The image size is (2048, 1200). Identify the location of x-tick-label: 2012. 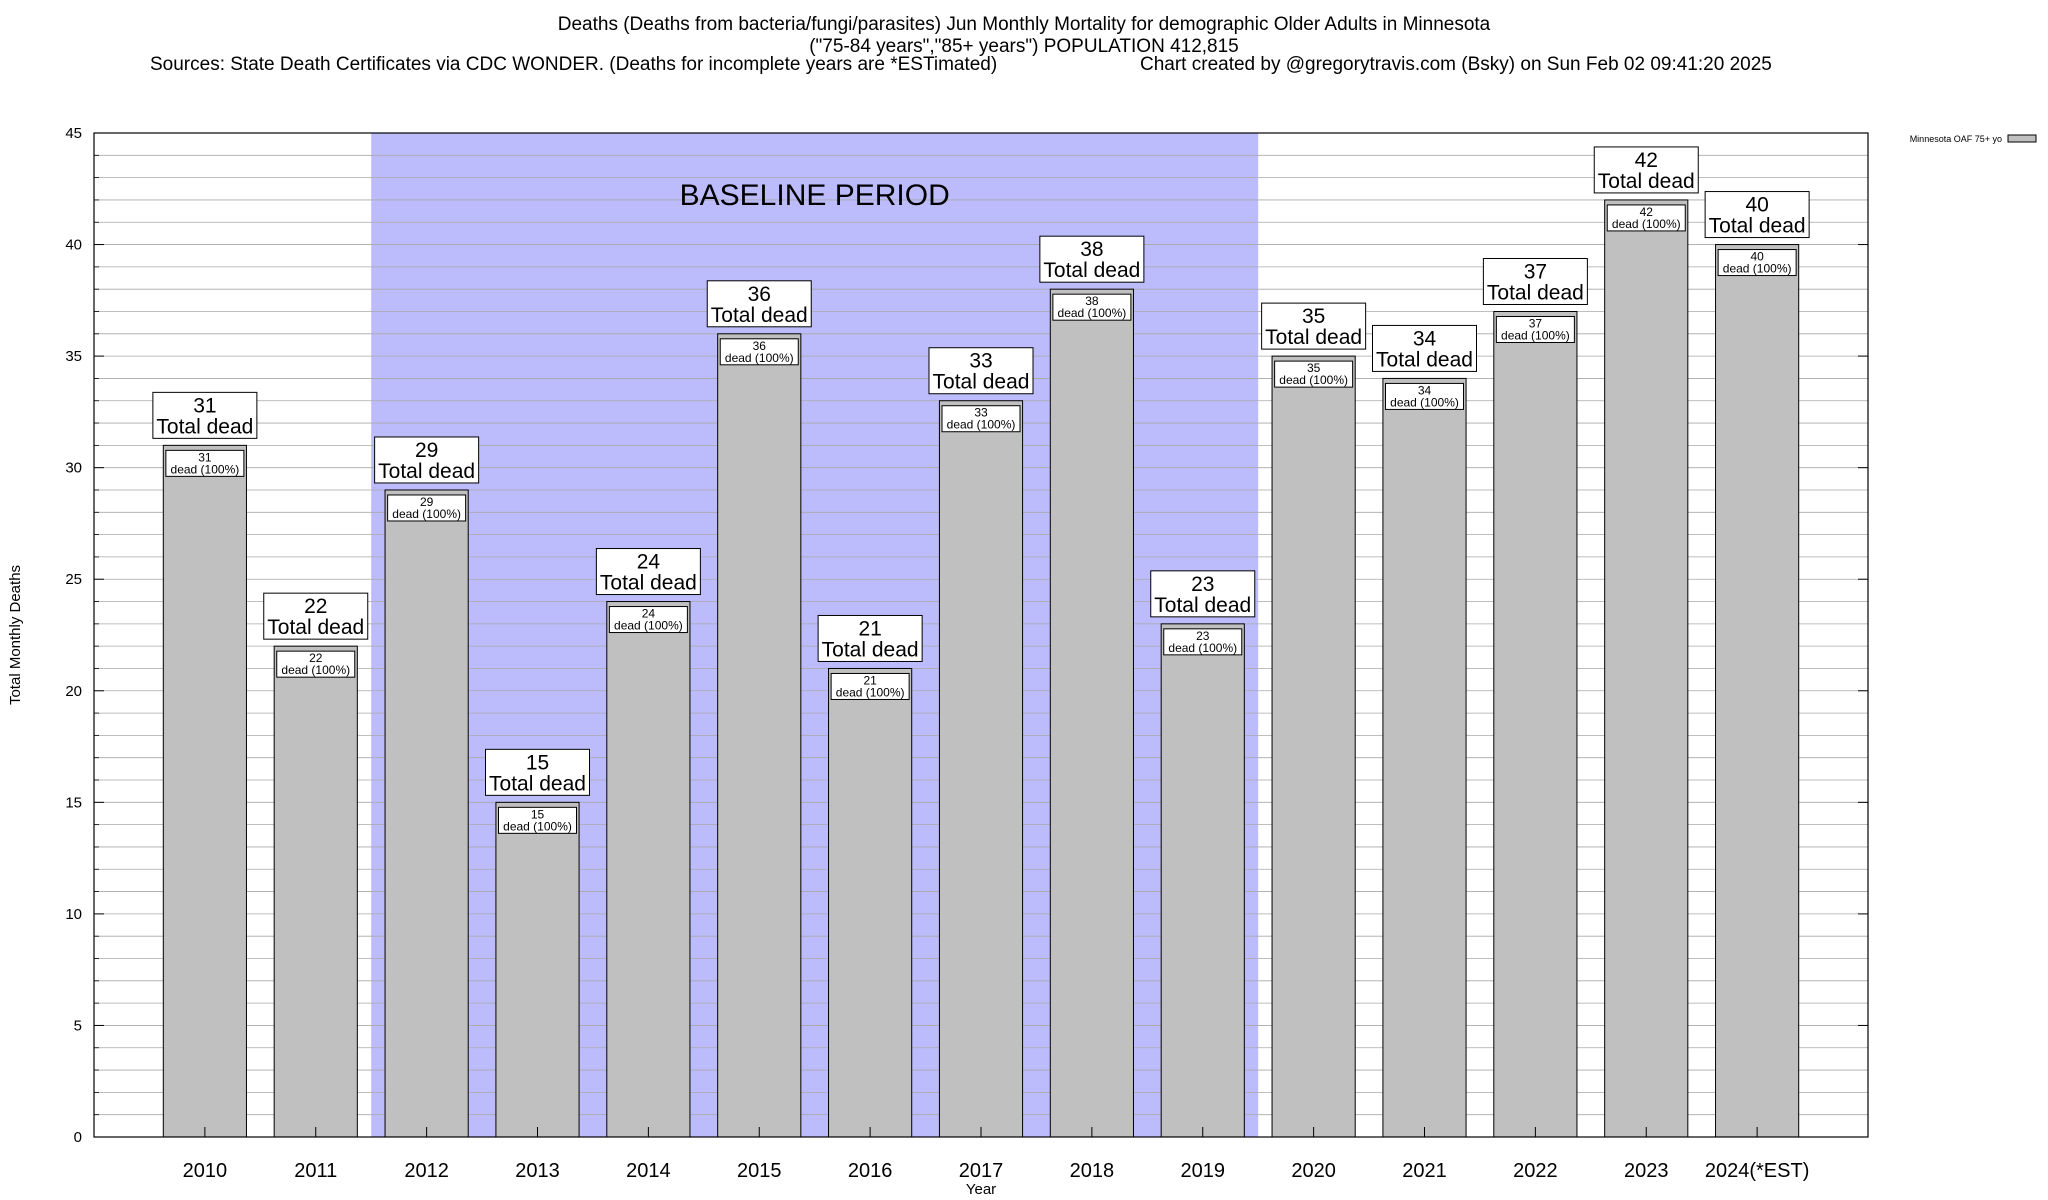
(426, 1171).